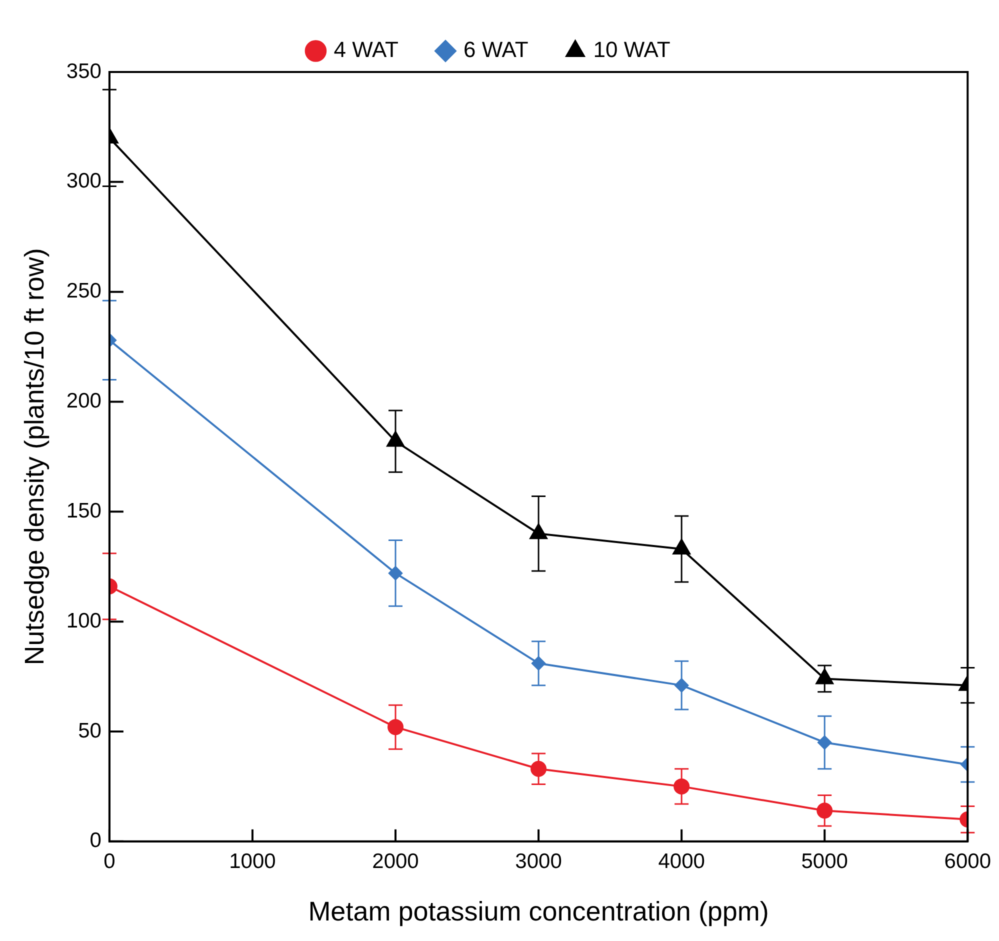 This screenshot has width=999, height=941. What do you see at coordinates (90, 730) in the screenshot?
I see `y-tick-label: 50` at bounding box center [90, 730].